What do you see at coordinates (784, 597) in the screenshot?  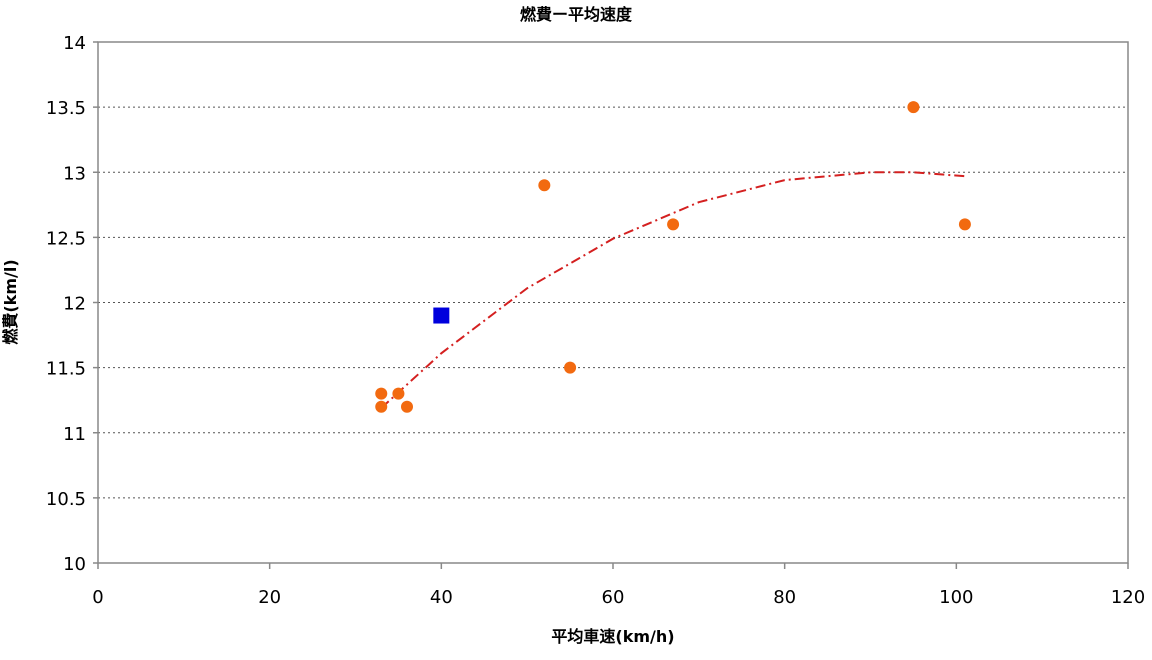 I see `x-tick-label: 80` at bounding box center [784, 597].